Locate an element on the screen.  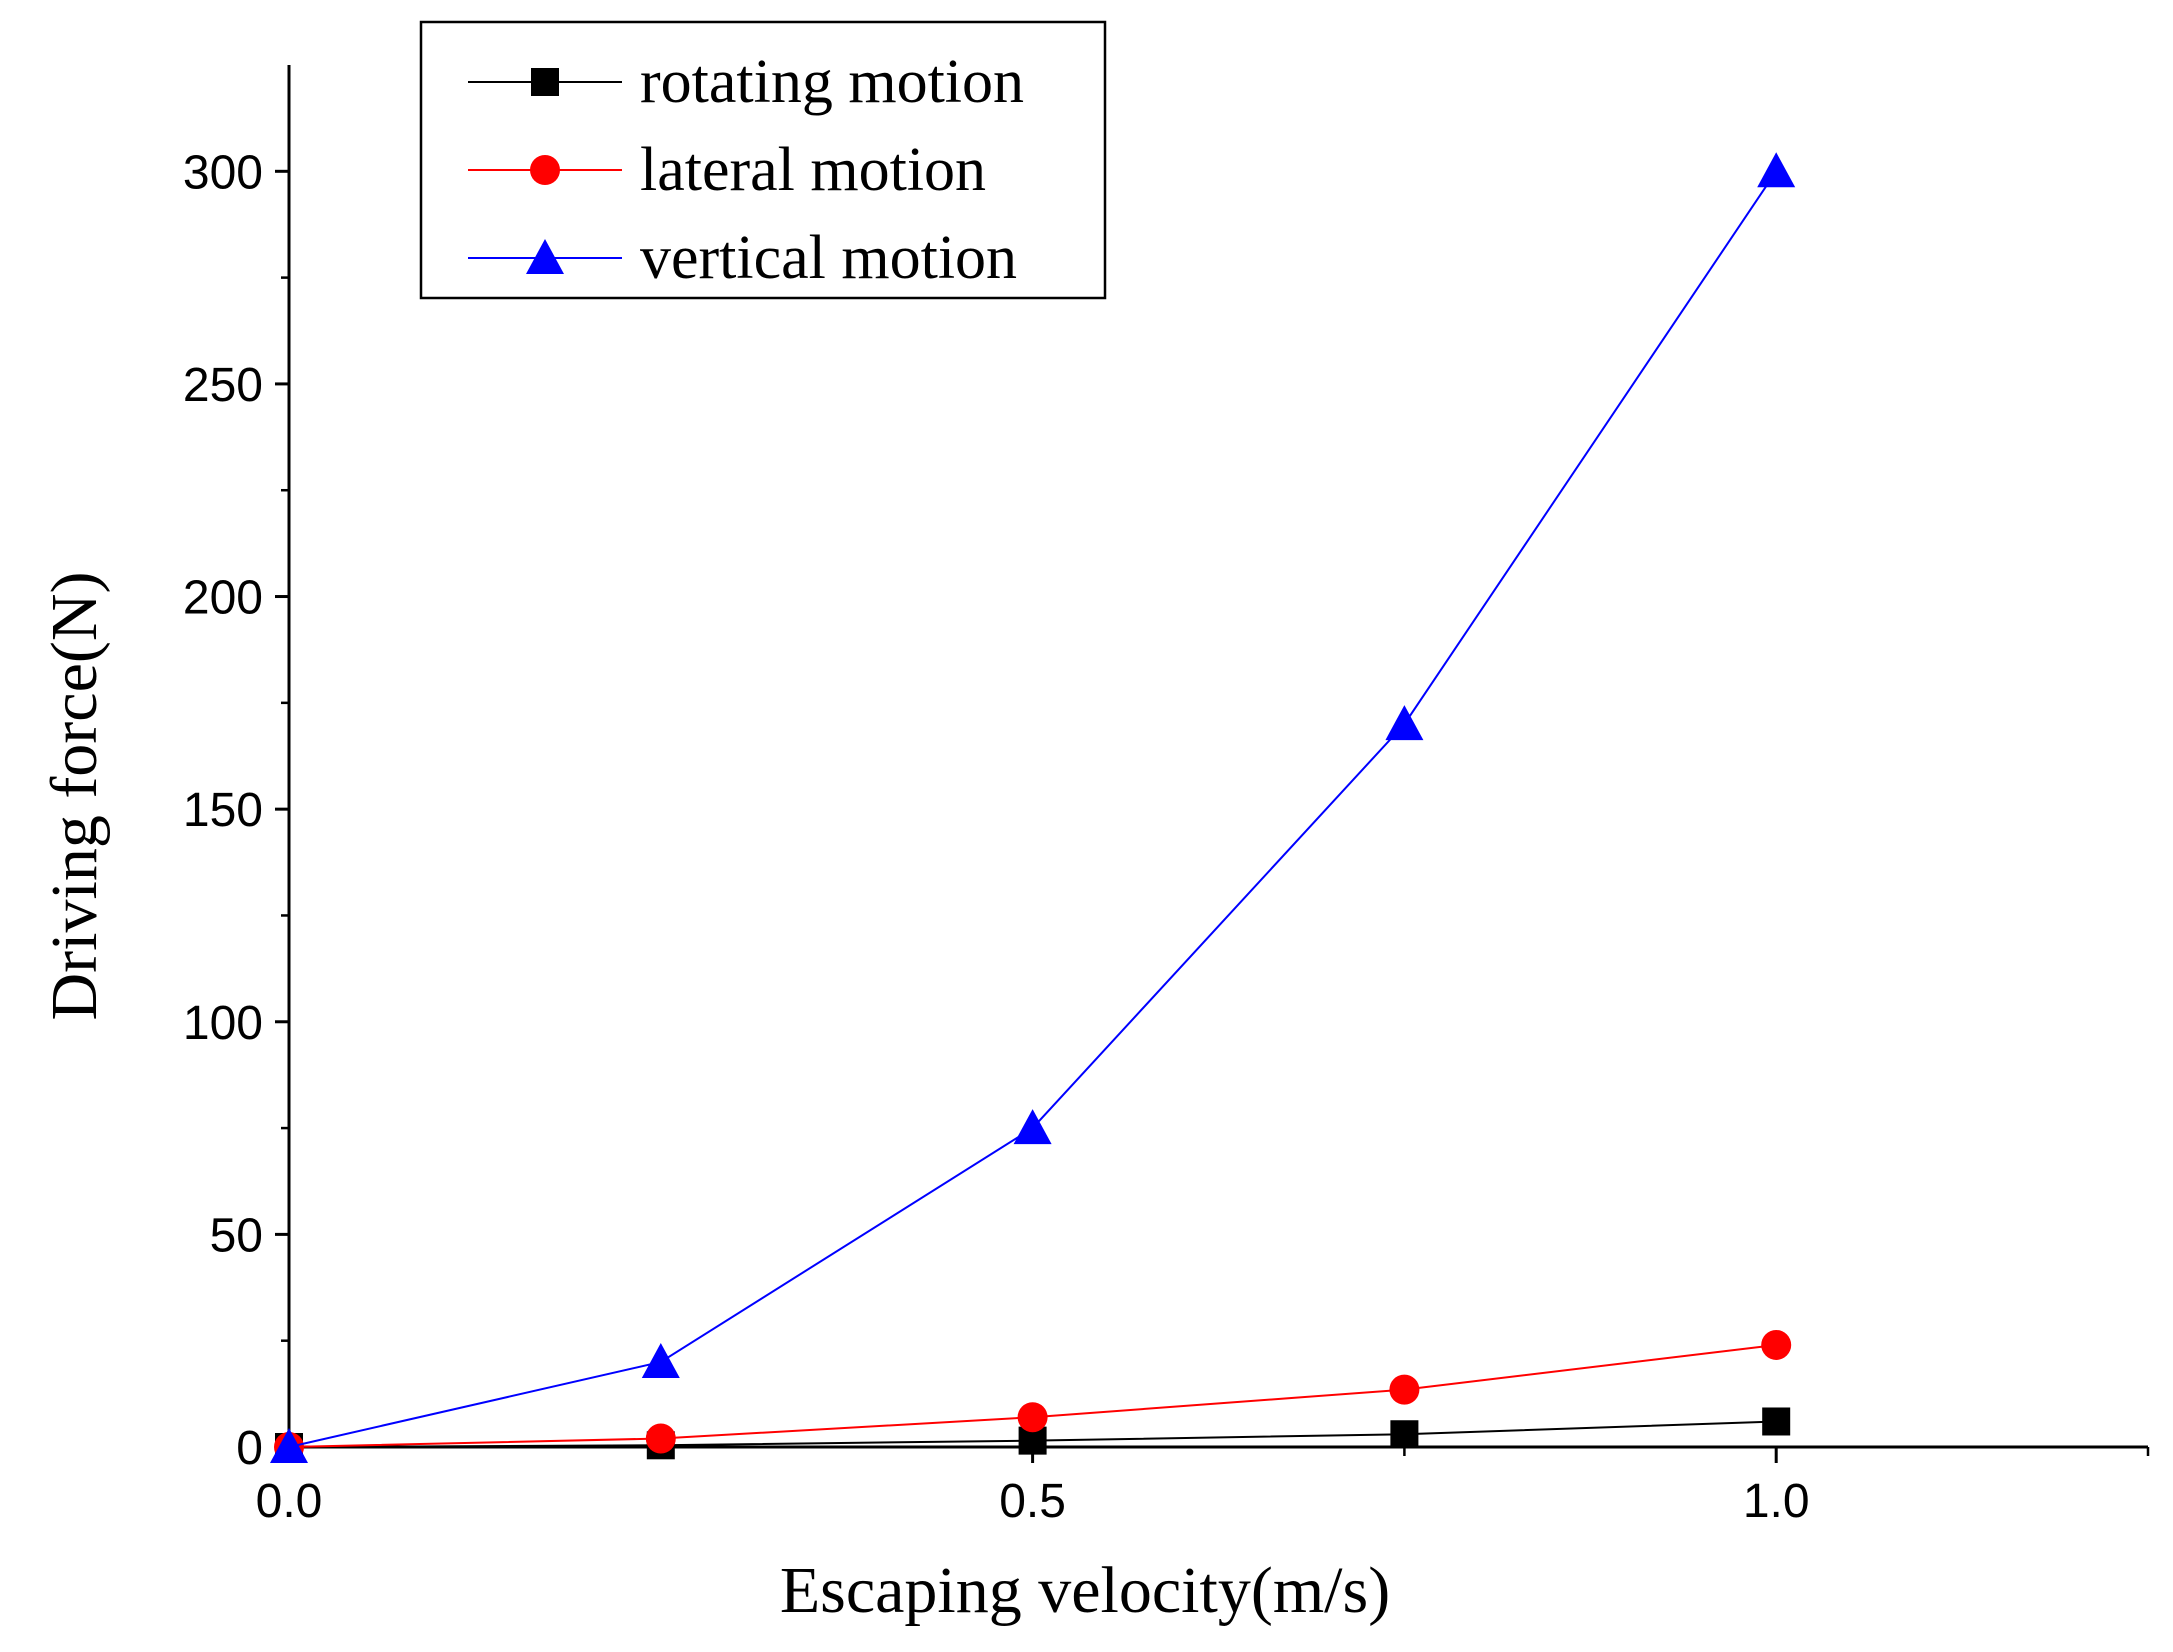
x-tick-label: 0.5 is located at coordinates (1032, 1501).